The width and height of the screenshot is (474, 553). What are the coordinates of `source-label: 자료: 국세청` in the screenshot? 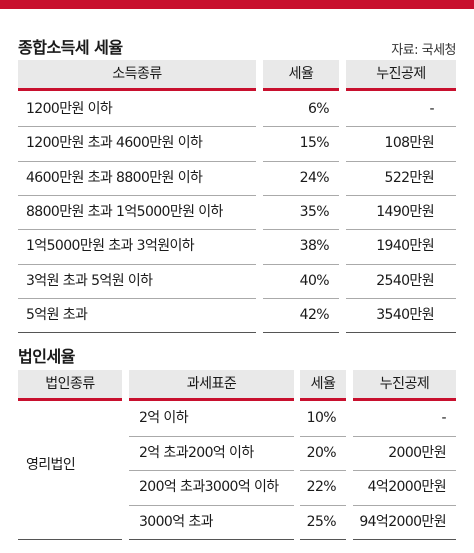 It's located at (423, 50).